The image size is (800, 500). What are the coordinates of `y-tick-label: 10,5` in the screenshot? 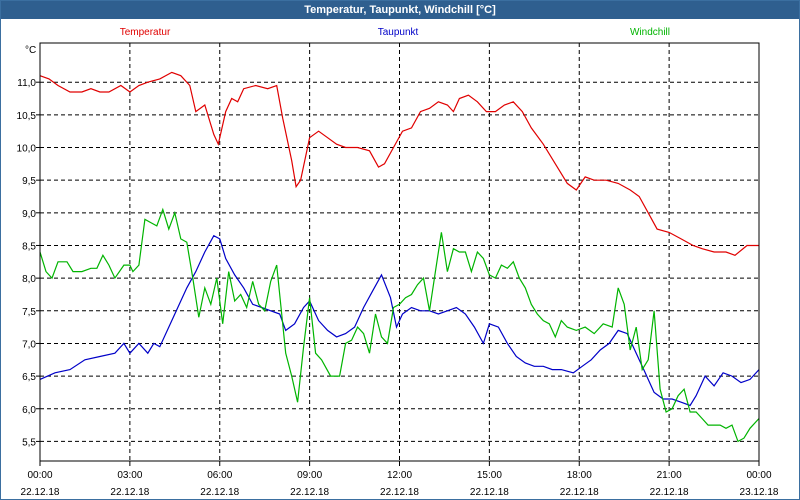 It's located at (27, 116).